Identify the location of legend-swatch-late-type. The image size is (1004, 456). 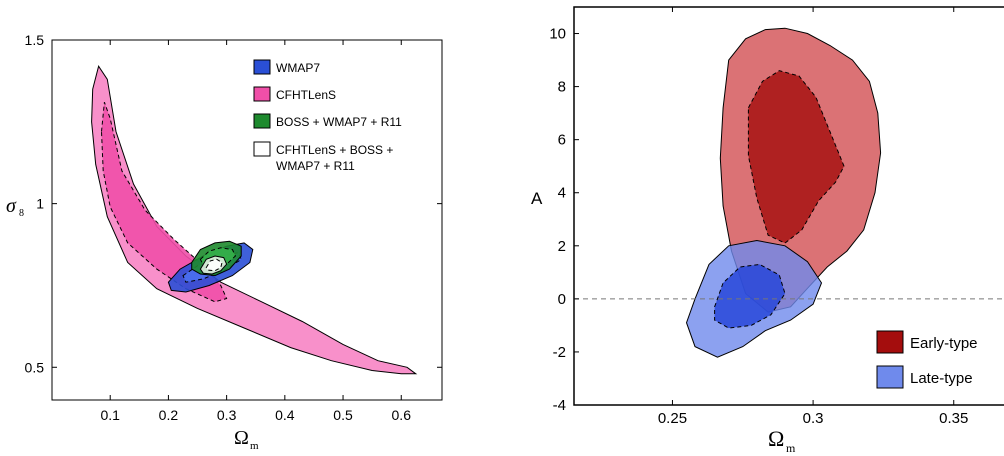
(890, 377).